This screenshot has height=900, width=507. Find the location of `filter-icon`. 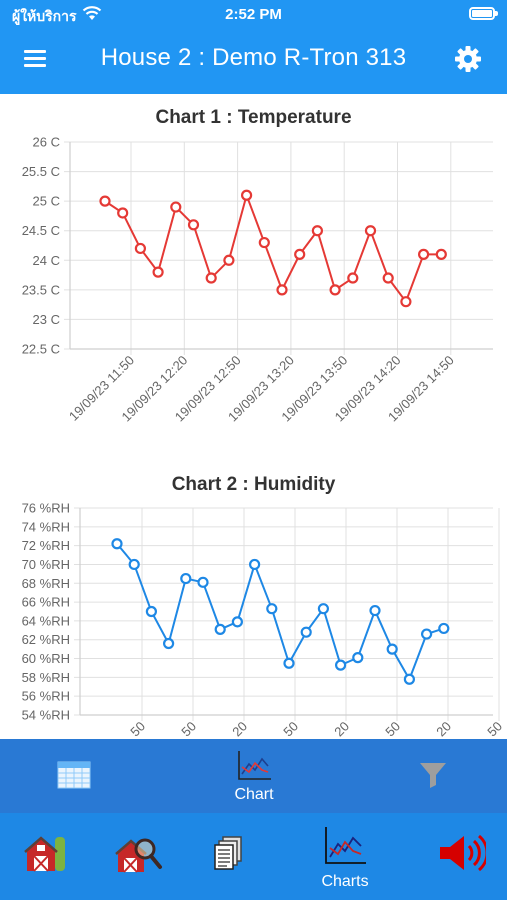

filter-icon is located at coordinates (433, 775).